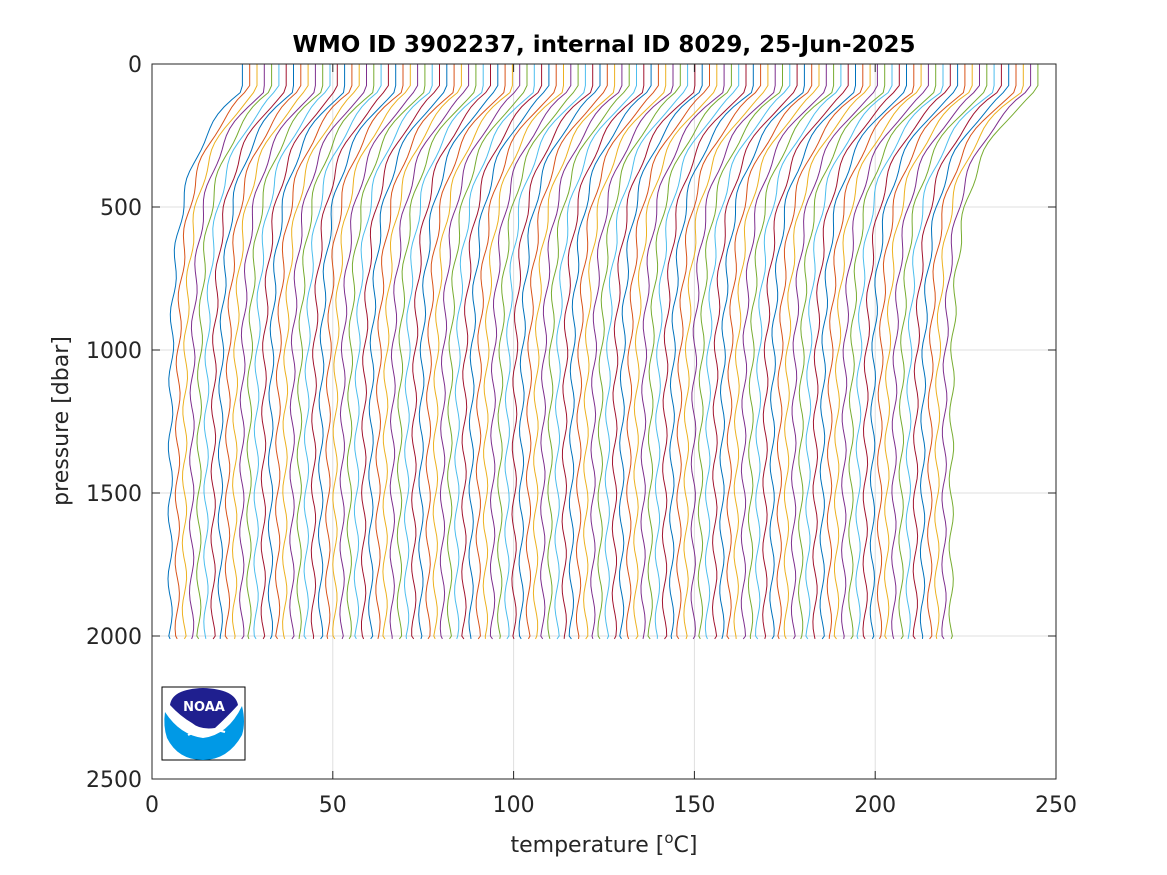 The width and height of the screenshot is (1167, 875). What do you see at coordinates (603, 843) in the screenshot?
I see `x-axis-label: temperature [oC]` at bounding box center [603, 843].